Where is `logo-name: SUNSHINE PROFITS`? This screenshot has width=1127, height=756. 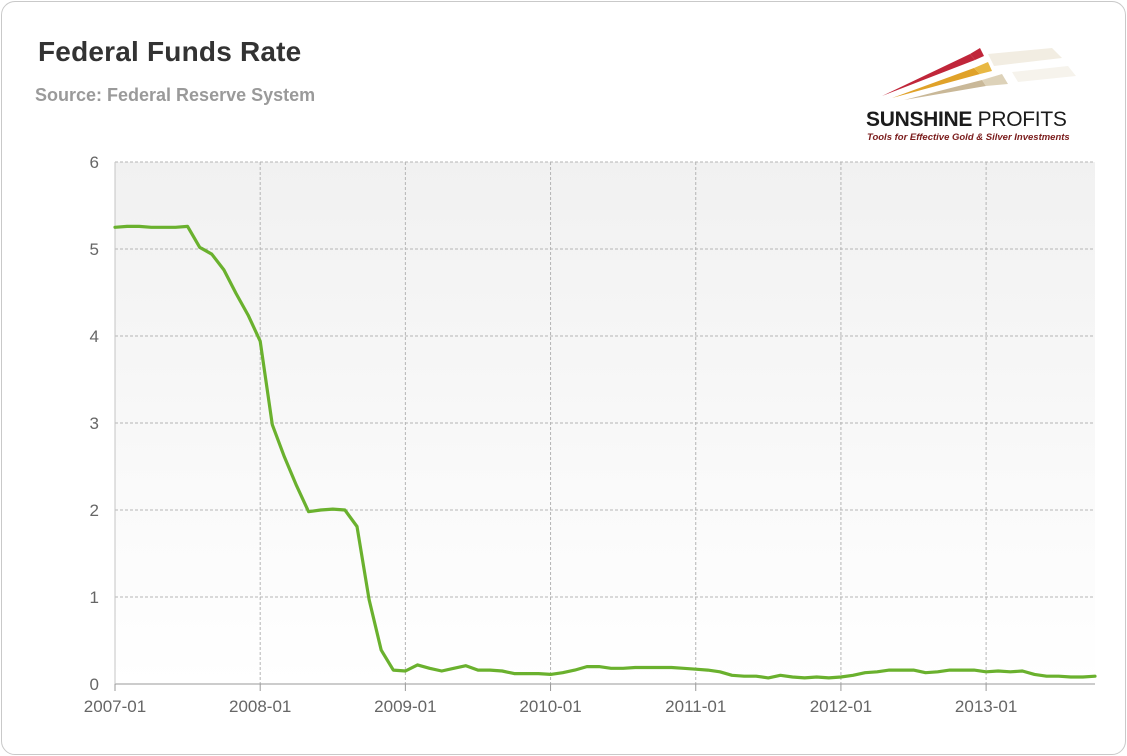
logo-name: SUNSHINE PROFITS is located at coordinates (966, 120).